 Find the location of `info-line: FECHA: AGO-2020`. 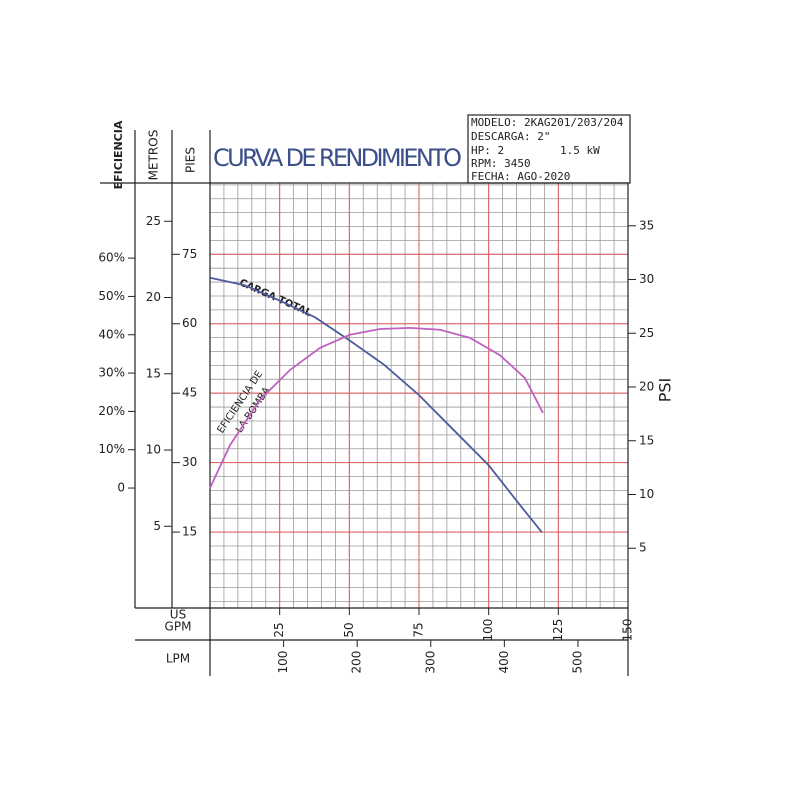

info-line: FECHA: AGO-2020 is located at coordinates (520, 176).